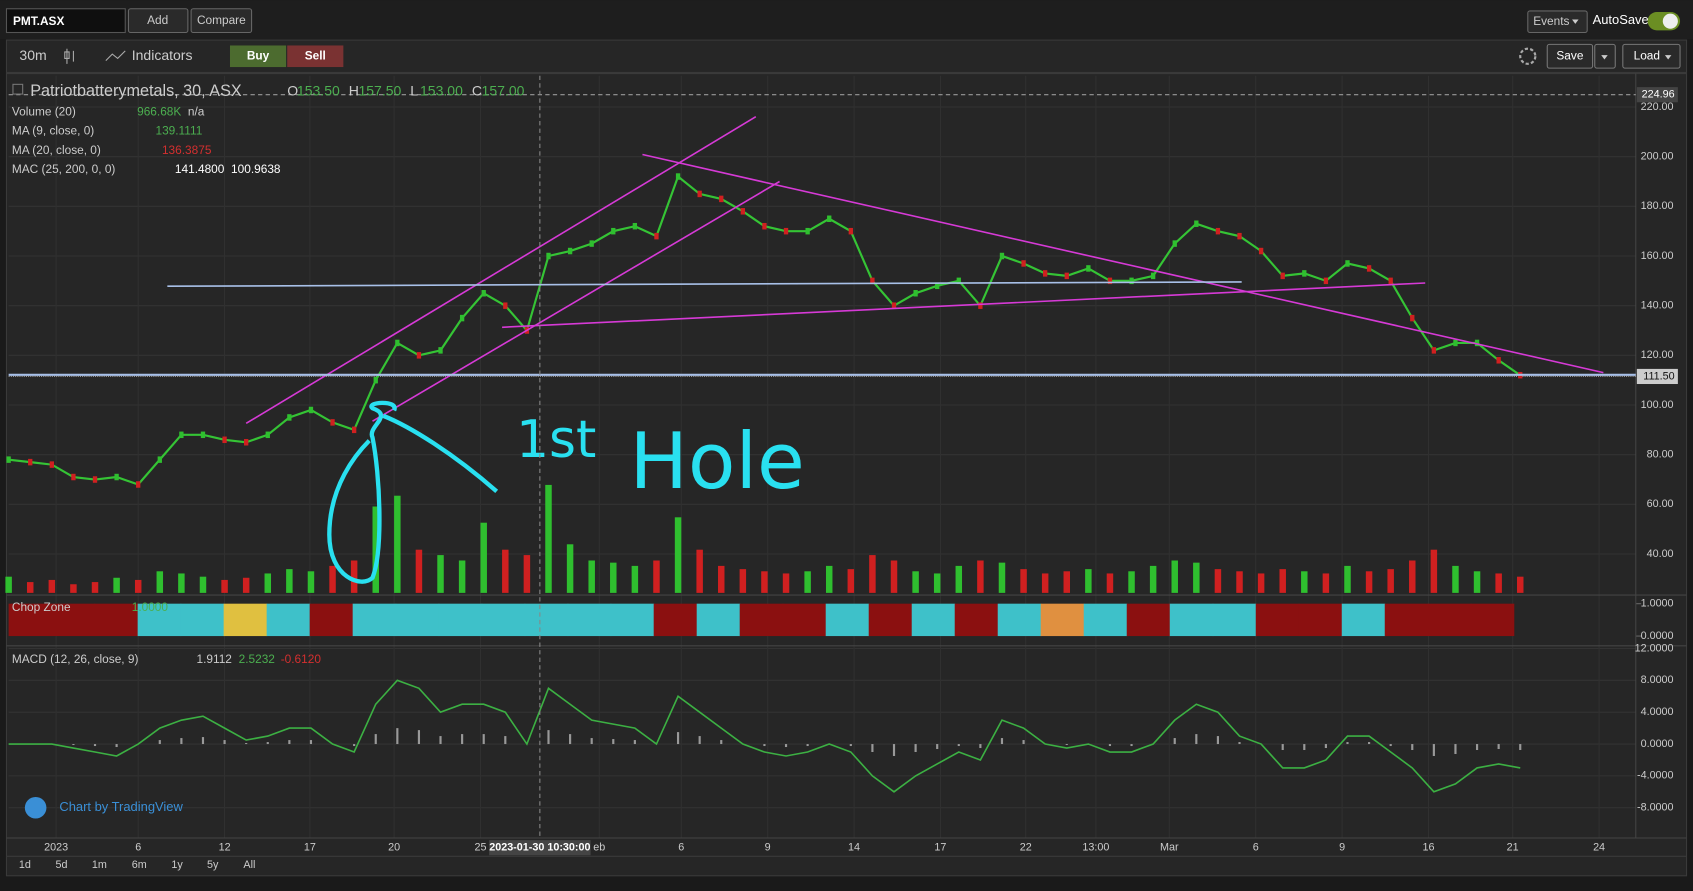  What do you see at coordinates (1654, 648) in the screenshot?
I see `y-tick-label: 12.0000` at bounding box center [1654, 648].